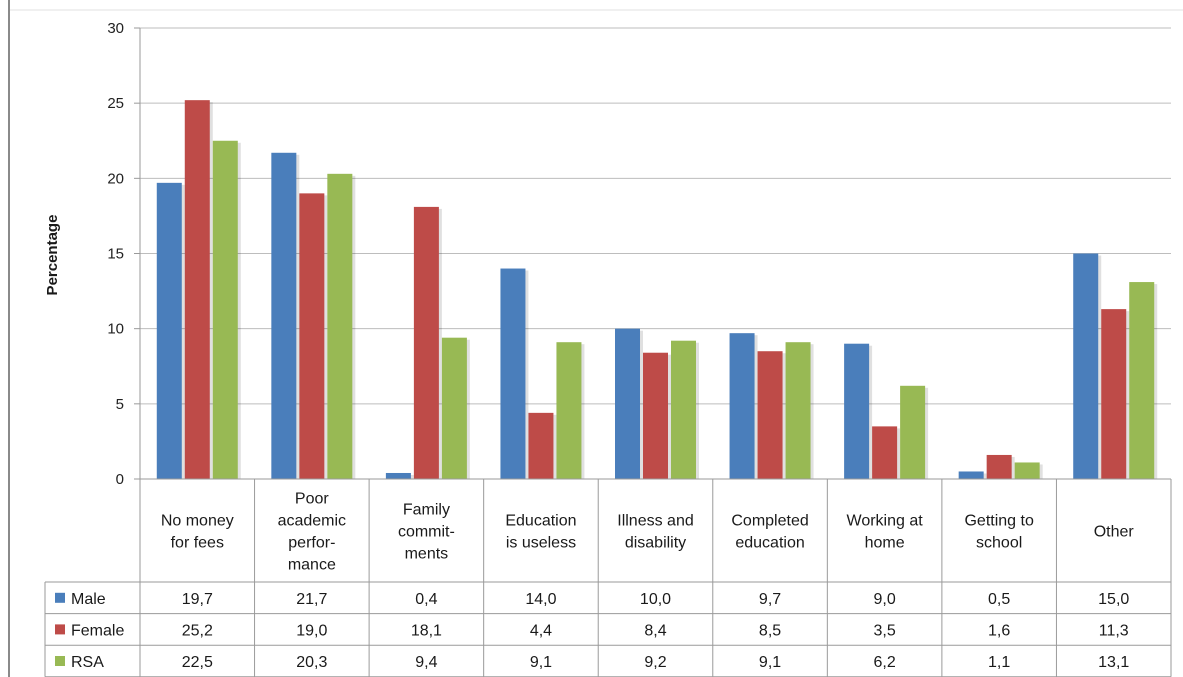  I want to click on table-value: 8,5, so click(770, 630).